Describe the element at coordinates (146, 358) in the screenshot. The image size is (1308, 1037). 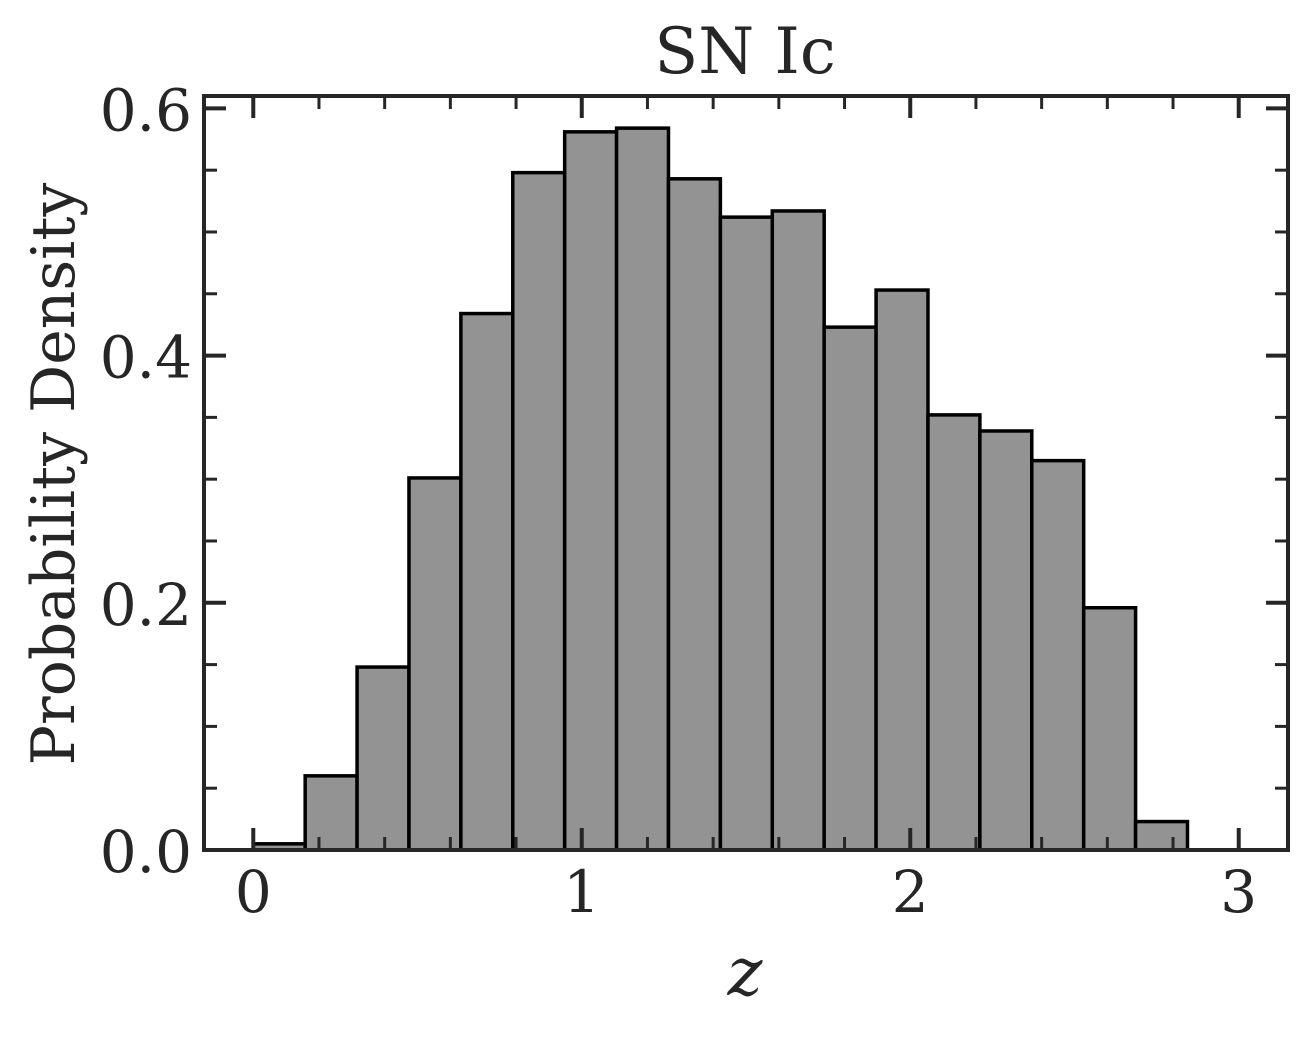
I see `y-tick-label: 0.4` at that location.